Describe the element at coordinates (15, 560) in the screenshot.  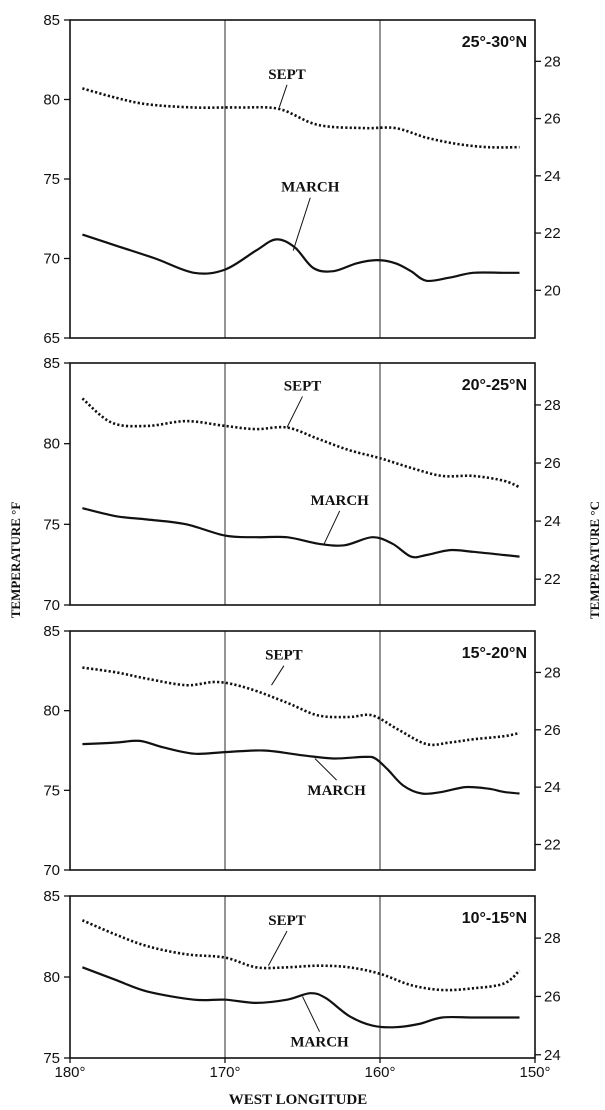
I see `left-axis-title: TEMPERATURE °F` at that location.